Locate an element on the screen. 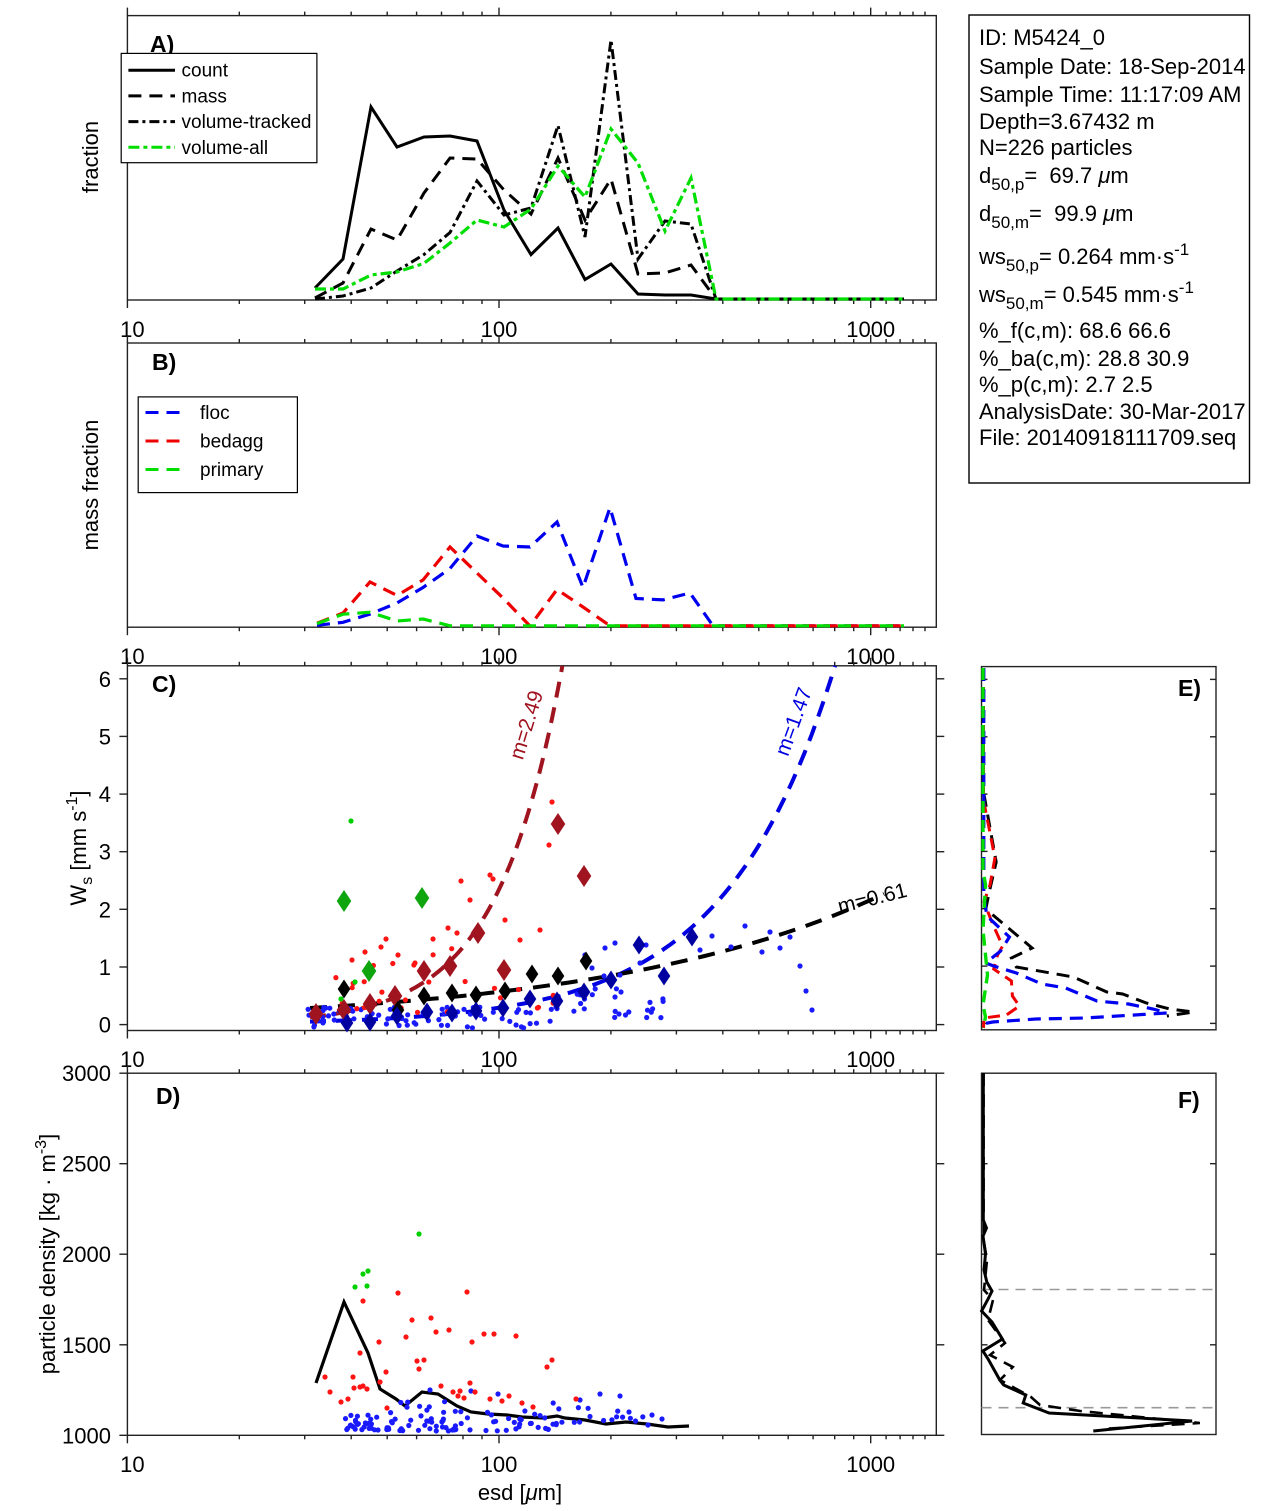  svg-text: File: 20140918111709.seq is located at coordinates (1107, 437).